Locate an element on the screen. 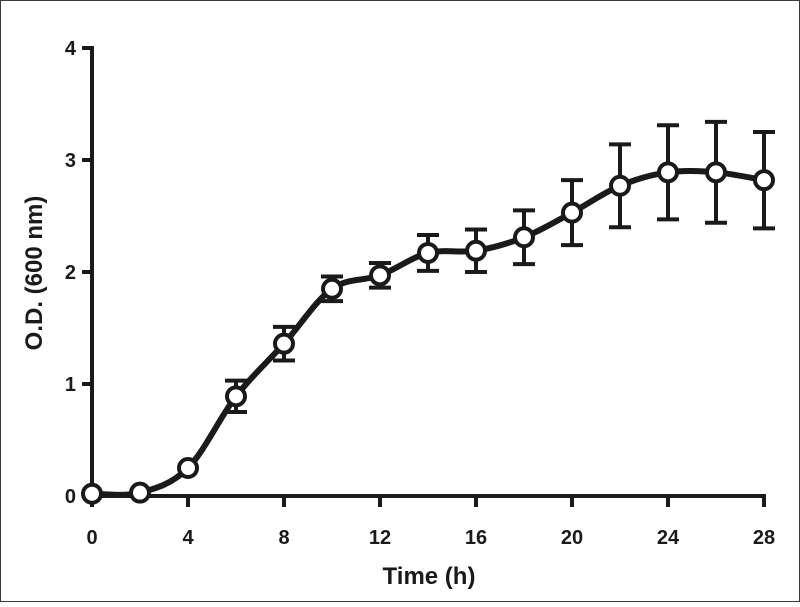 Image resolution: width=800 pixels, height=607 pixels. x-tick-label: 28 is located at coordinates (764, 538).